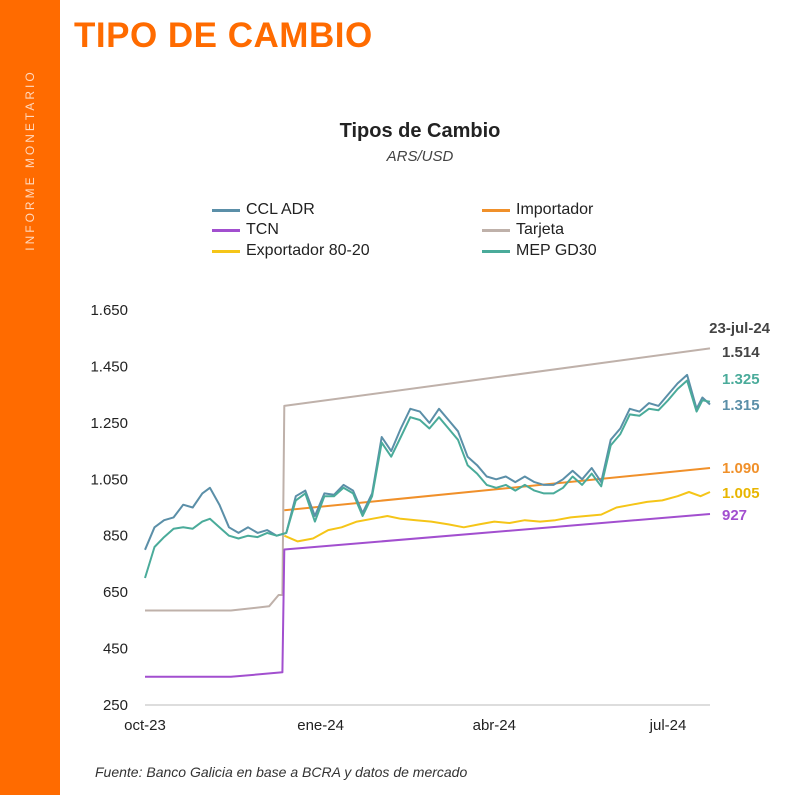 This screenshot has height=795, width=800. What do you see at coordinates (262, 229) in the screenshot?
I see `legend-label: TCN` at bounding box center [262, 229].